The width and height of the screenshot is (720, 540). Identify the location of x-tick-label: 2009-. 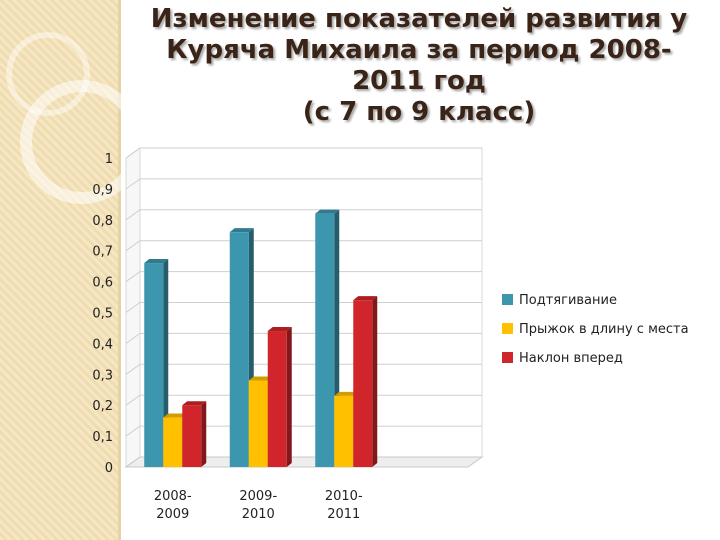
(258, 496).